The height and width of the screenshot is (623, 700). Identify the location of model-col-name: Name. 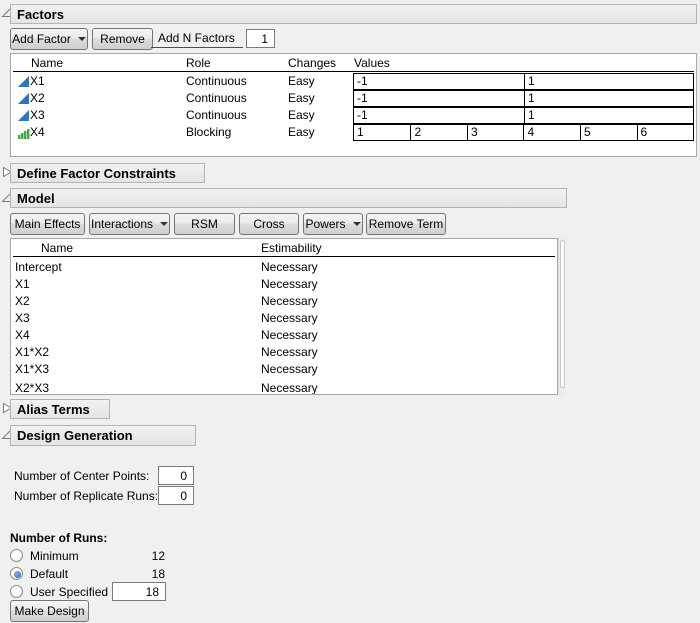
(57, 248).